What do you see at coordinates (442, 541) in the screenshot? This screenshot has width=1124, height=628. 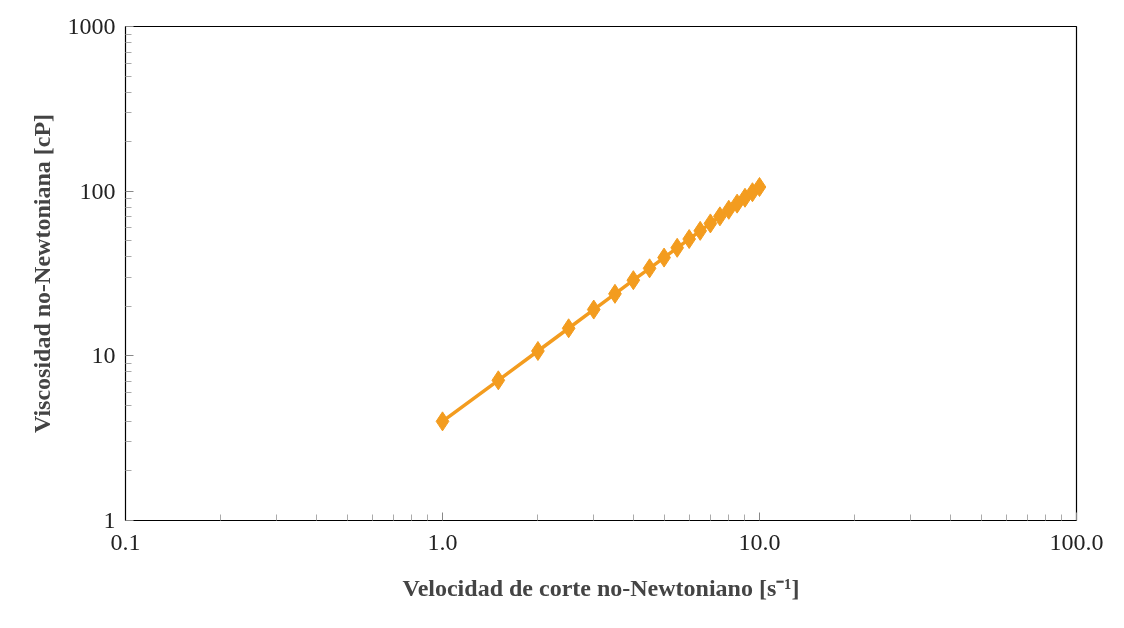 I see `x-tick-label: 1.0` at bounding box center [442, 541].